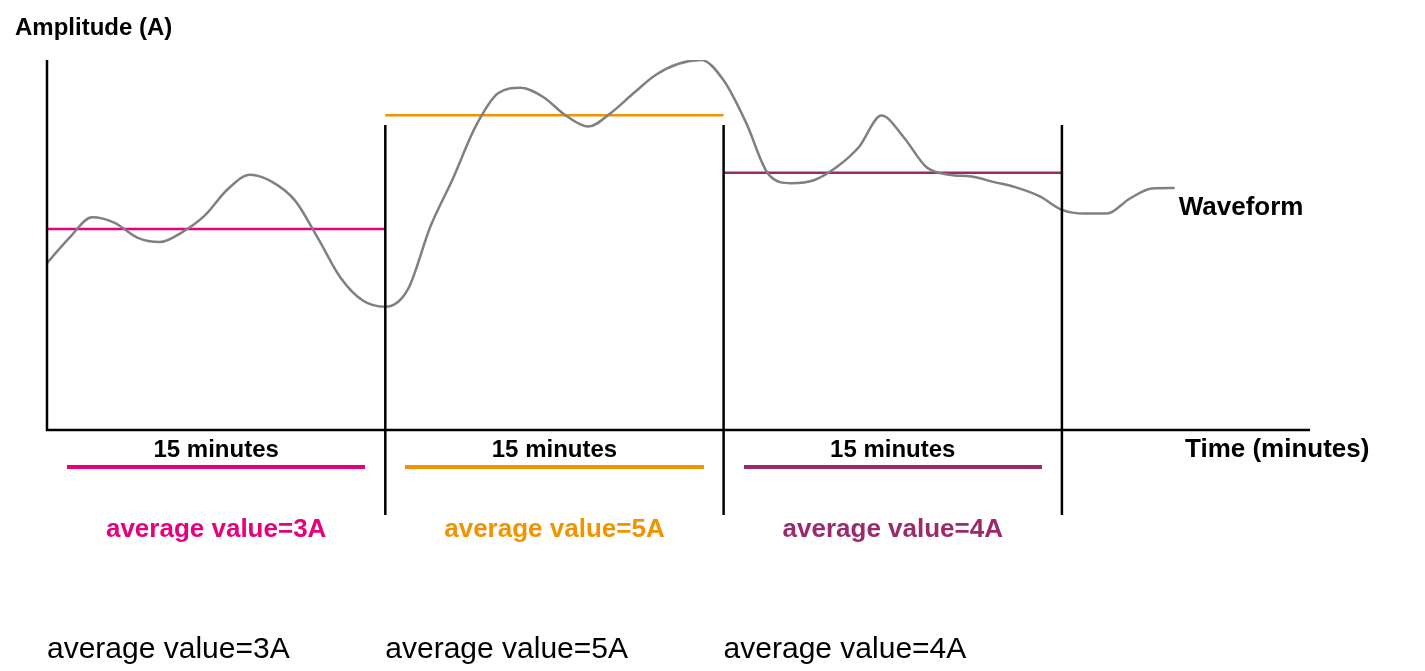 The width and height of the screenshot is (1425, 671). What do you see at coordinates (94, 26) in the screenshot?
I see `y-axis-title: Amplitude (A)` at bounding box center [94, 26].